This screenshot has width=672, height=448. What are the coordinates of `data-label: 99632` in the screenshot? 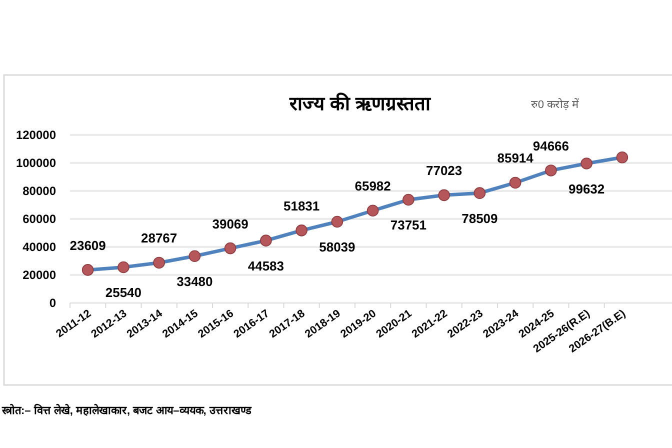 It's located at (586, 189).